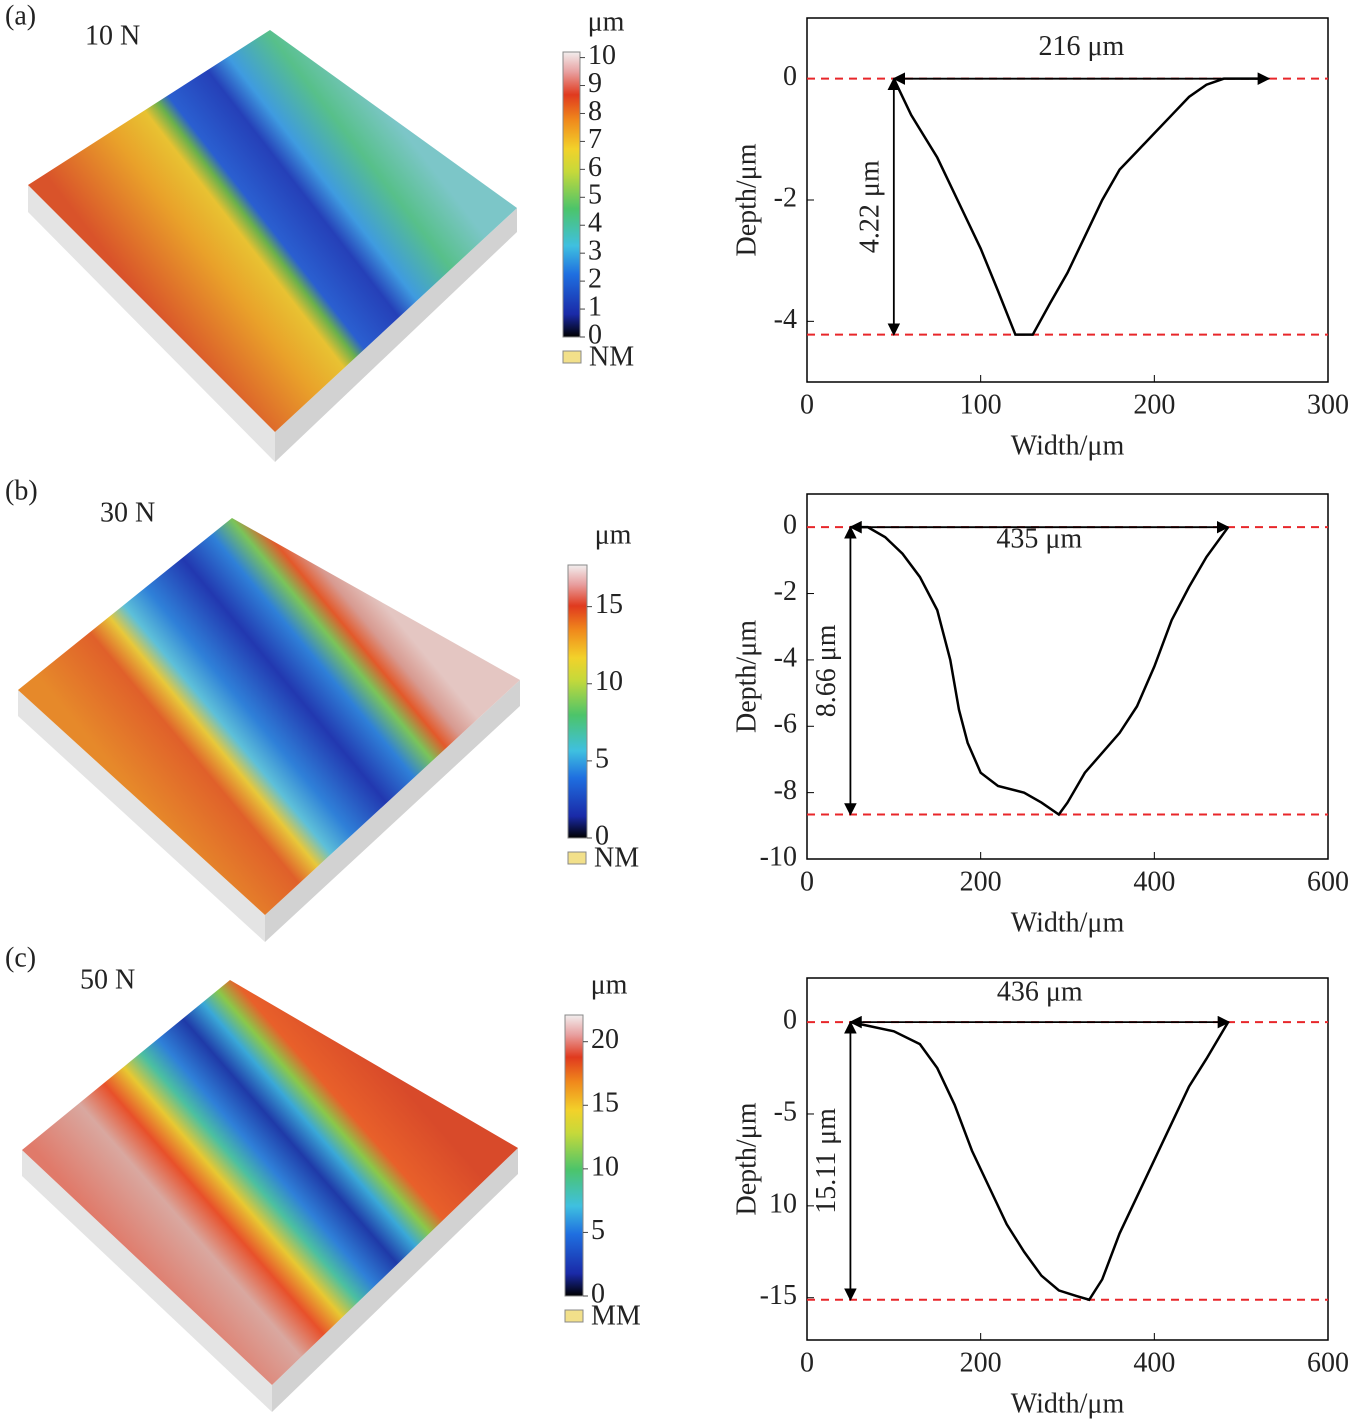  What do you see at coordinates (616, 1315) in the screenshot?
I see `legend-label: MM` at bounding box center [616, 1315].